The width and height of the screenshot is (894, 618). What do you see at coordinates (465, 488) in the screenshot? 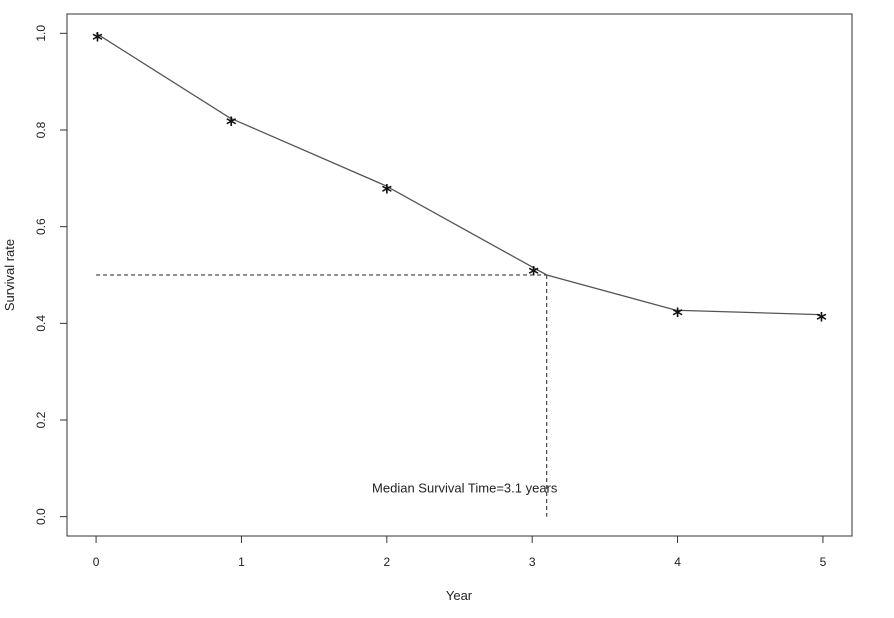
I see `median-annotation: Median Survival Time=3.1 years` at bounding box center [465, 488].